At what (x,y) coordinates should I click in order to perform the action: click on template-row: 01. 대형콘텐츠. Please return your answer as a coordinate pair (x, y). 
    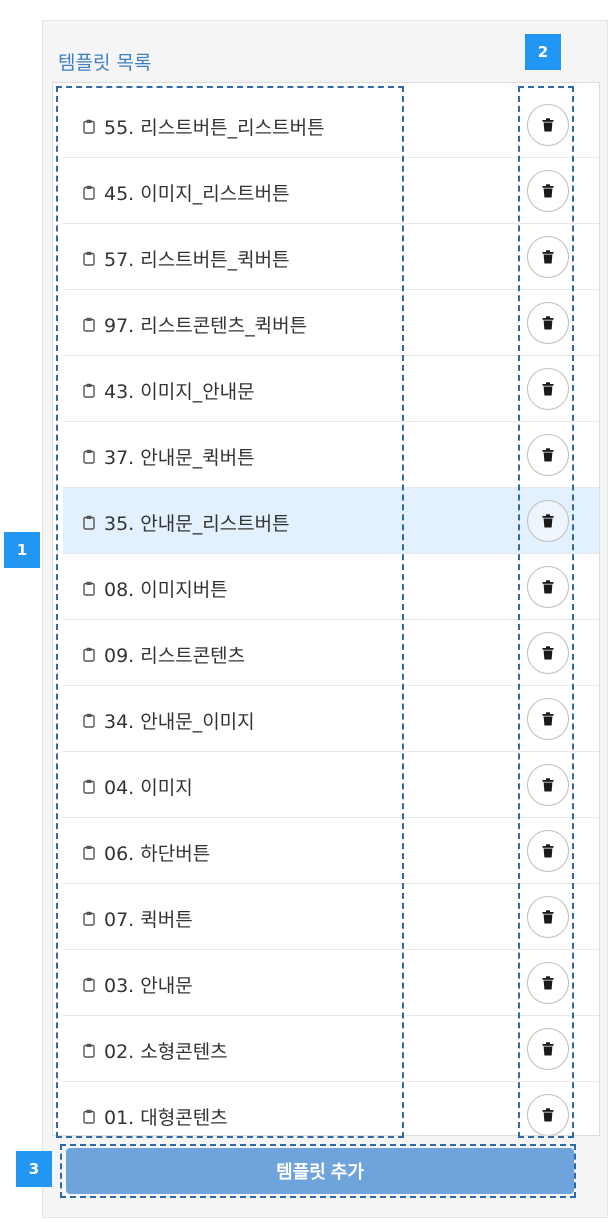
    Looking at the image, I should click on (331, 1108).